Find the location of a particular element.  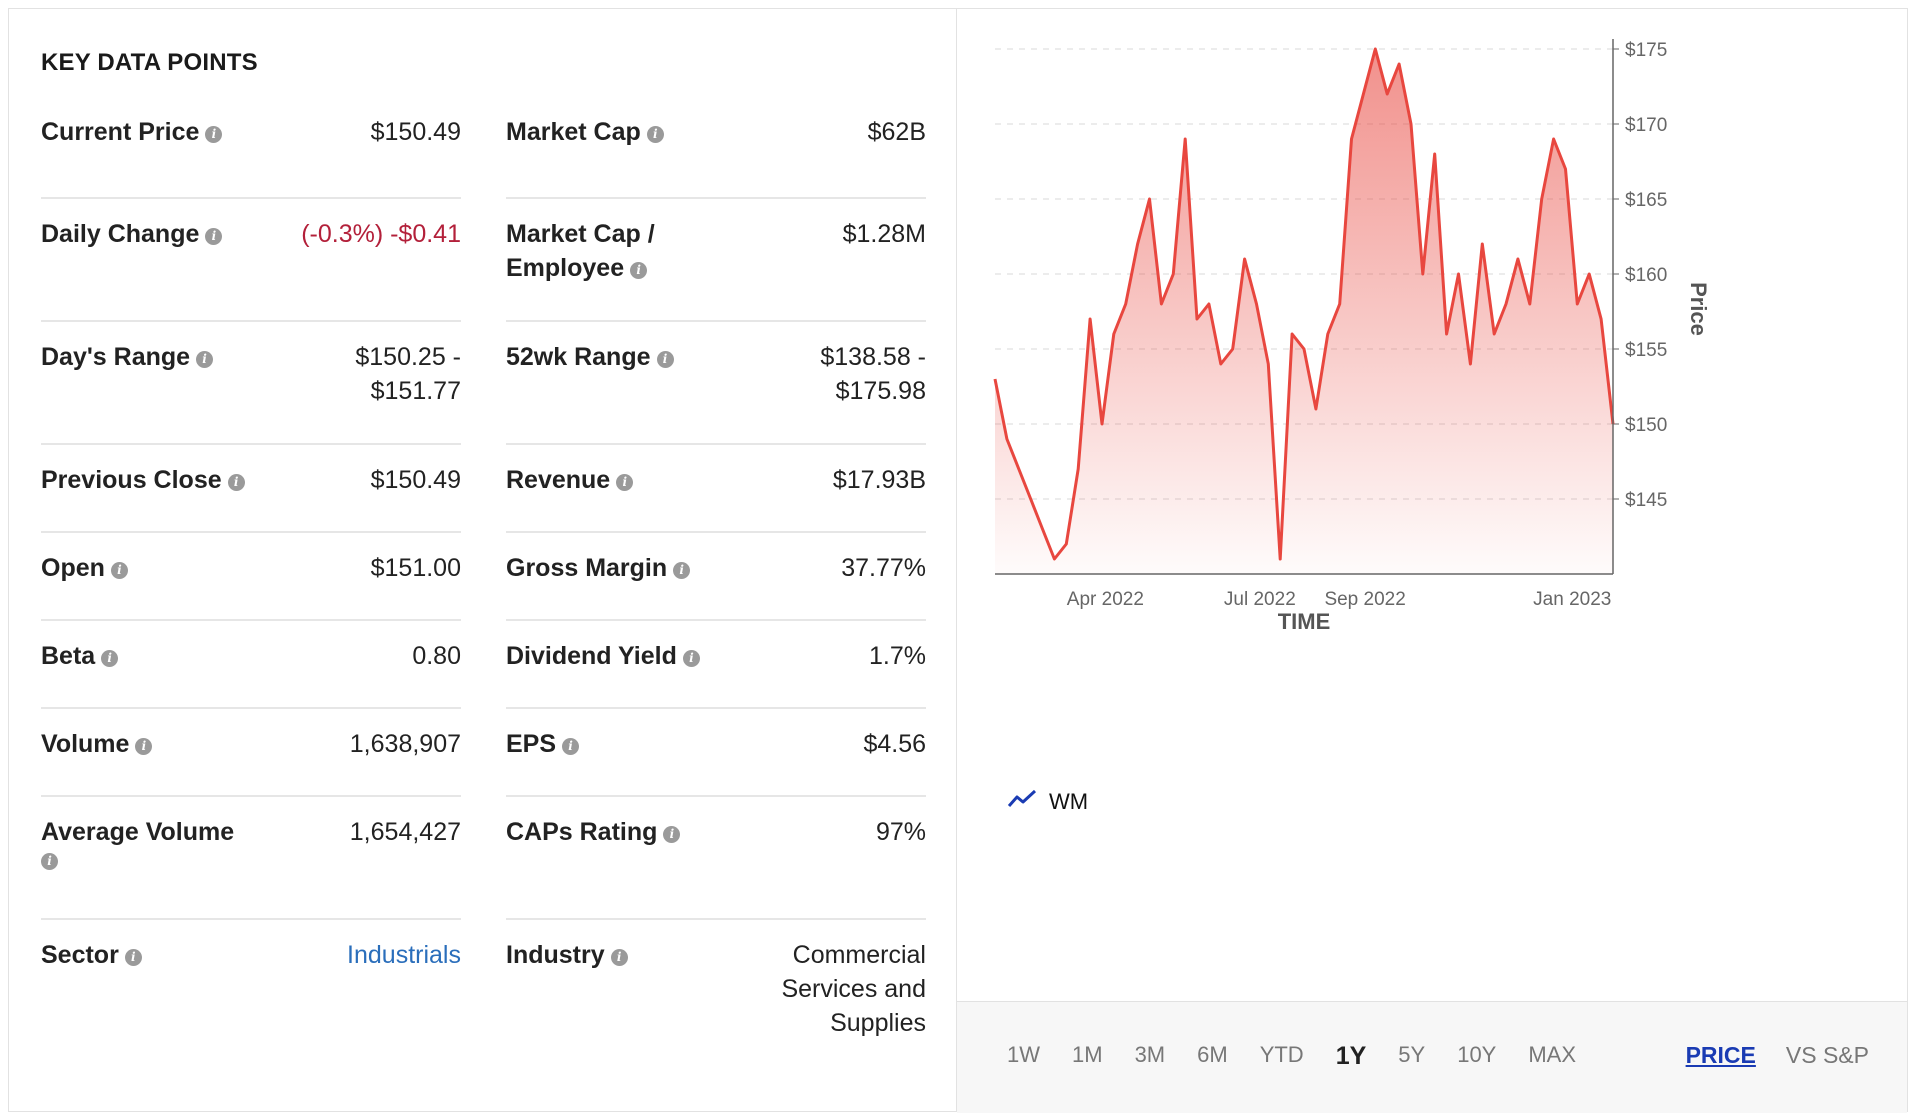

row-label: Gross Margin i is located at coordinates (598, 568).